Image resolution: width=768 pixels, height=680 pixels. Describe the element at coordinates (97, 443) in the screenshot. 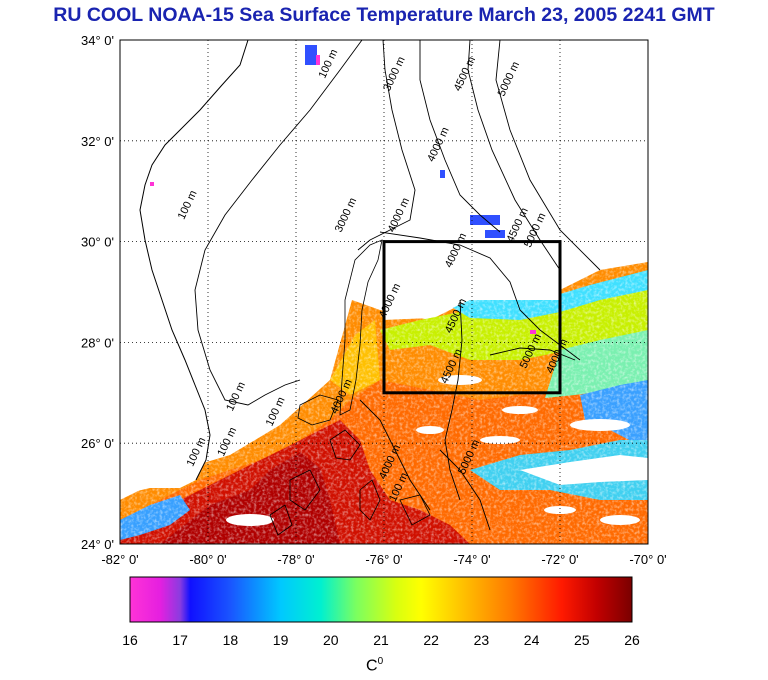

I see `latitude-label: 26° 0'` at that location.